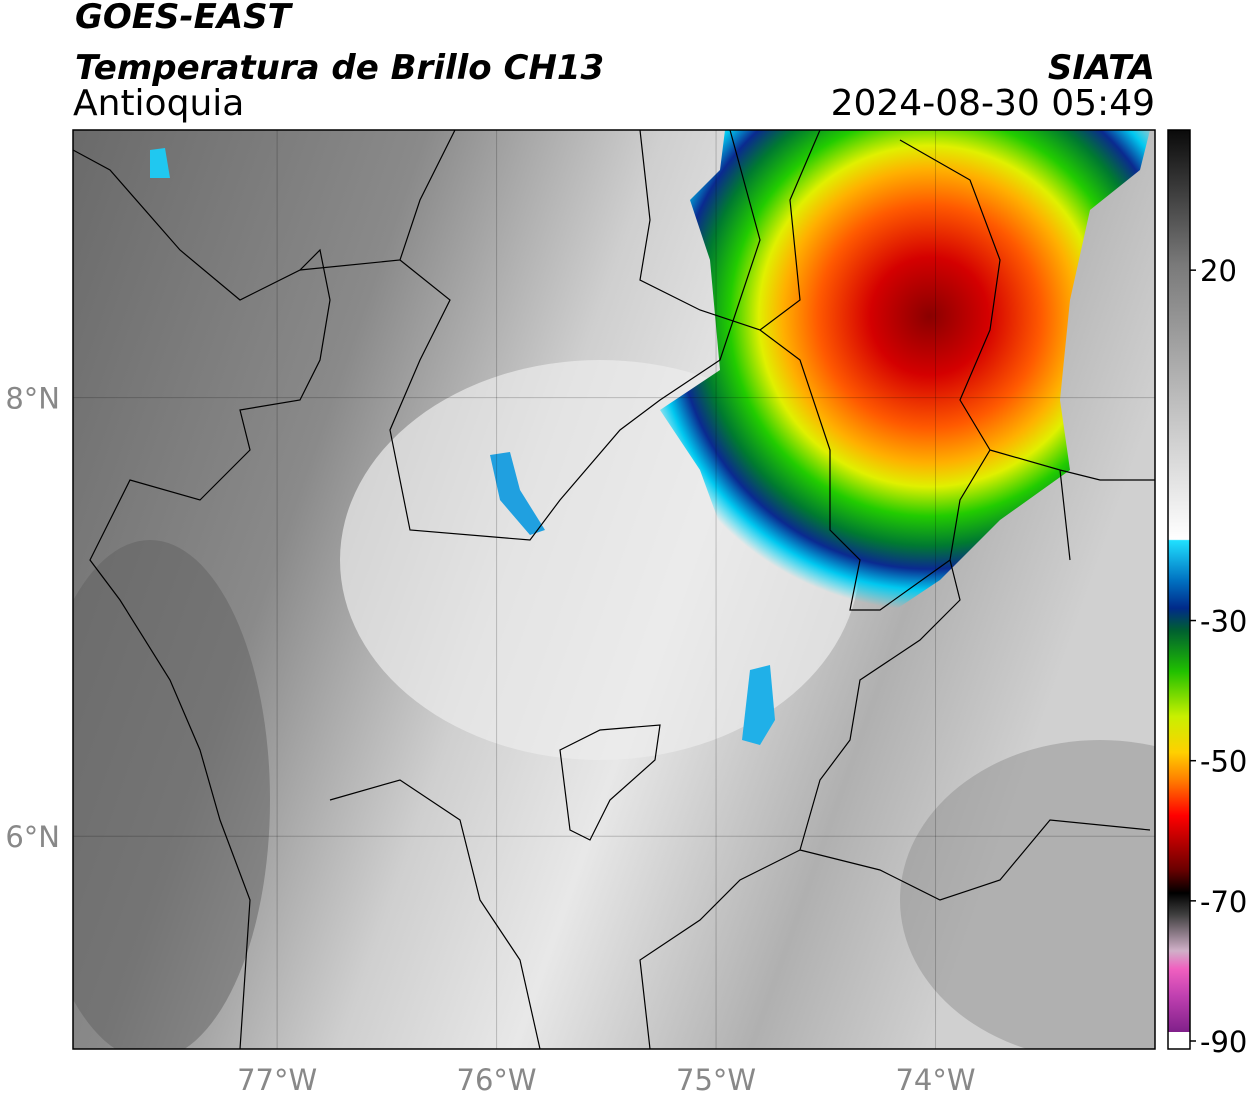  I want to click on colorbar-tick-label: -30, so click(1223, 622).